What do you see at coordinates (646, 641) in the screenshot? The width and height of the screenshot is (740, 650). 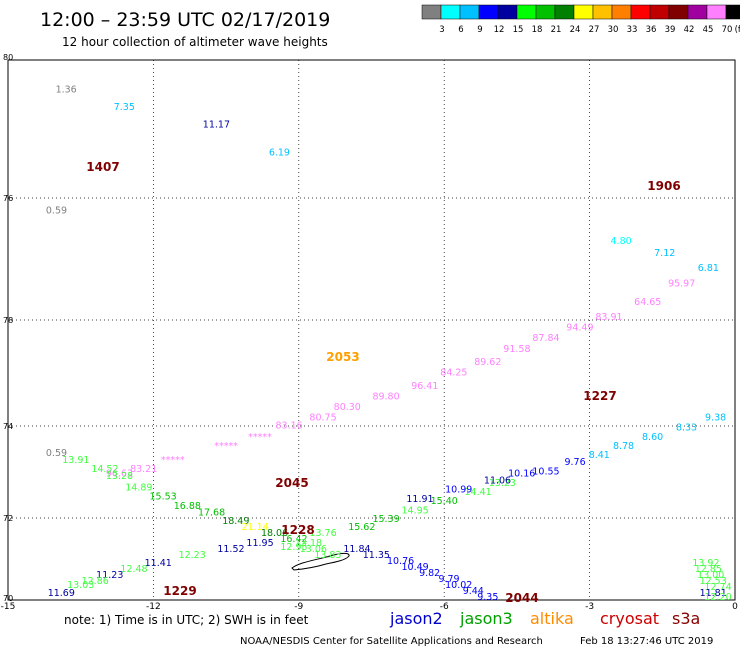 I see `footer-timestamp: Feb 18 13:27:46 UTC 2019` at bounding box center [646, 641].